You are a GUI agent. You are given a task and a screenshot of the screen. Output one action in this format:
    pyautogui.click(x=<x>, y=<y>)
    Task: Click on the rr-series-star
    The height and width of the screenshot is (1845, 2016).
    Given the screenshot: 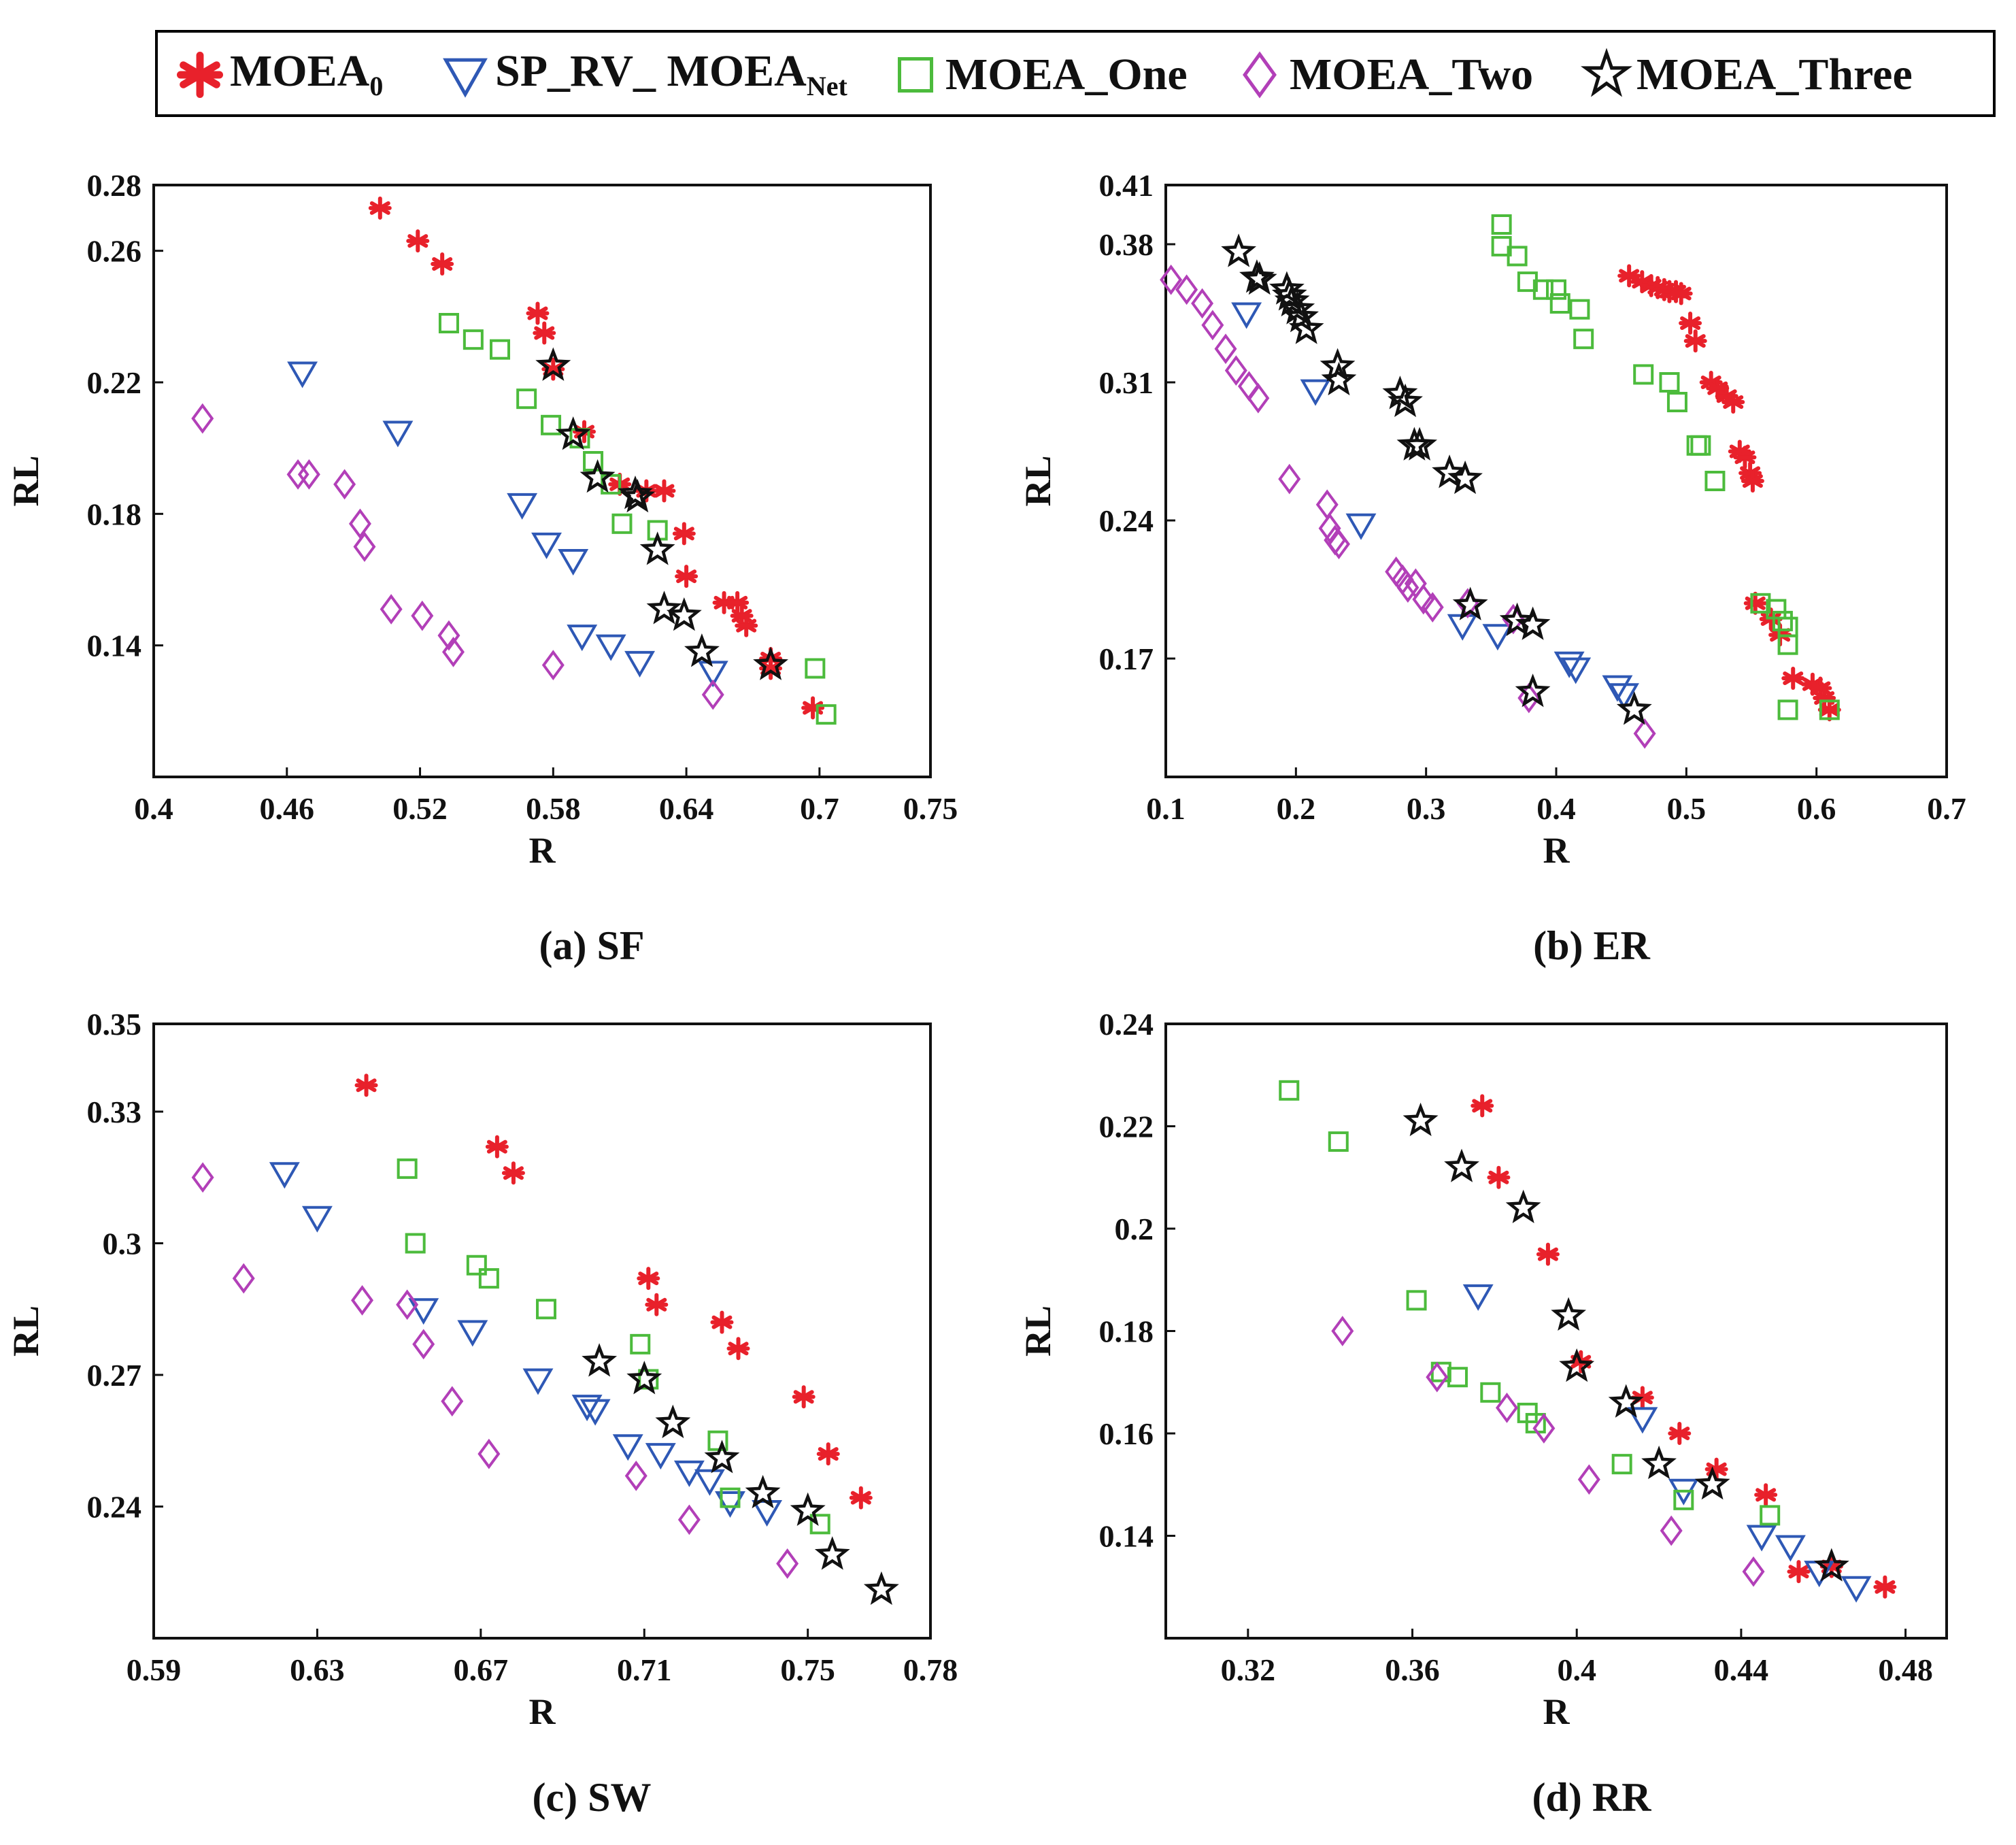 What is the action you would take?
    pyautogui.click(x=1625, y=1342)
    